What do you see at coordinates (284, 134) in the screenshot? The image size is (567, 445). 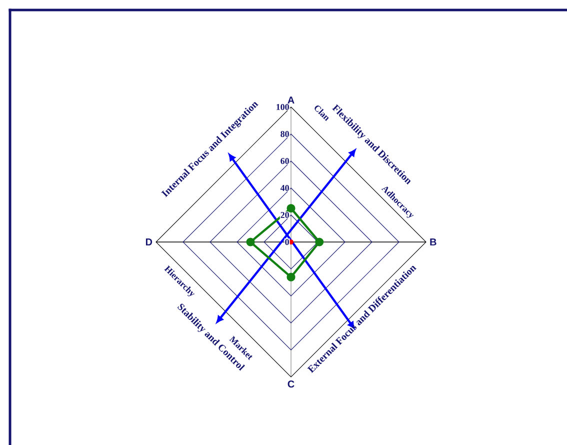 I see `y-tick-label: 80` at bounding box center [284, 134].